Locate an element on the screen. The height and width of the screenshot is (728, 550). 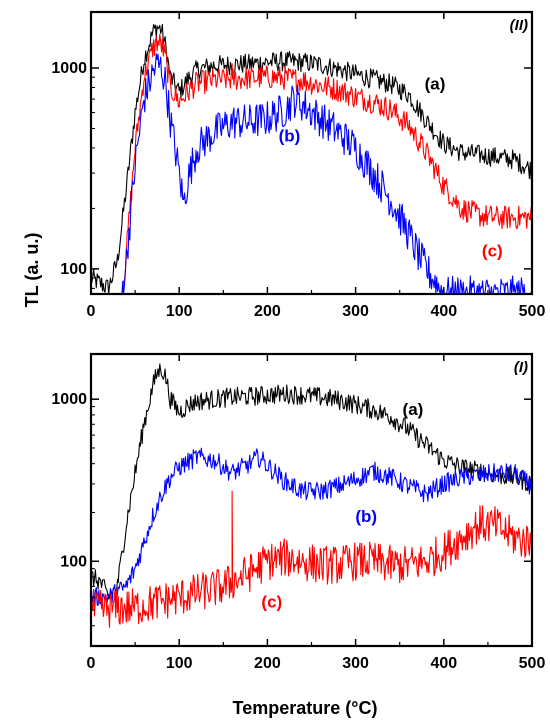
panel-tag: (I) is located at coordinates (521, 367).